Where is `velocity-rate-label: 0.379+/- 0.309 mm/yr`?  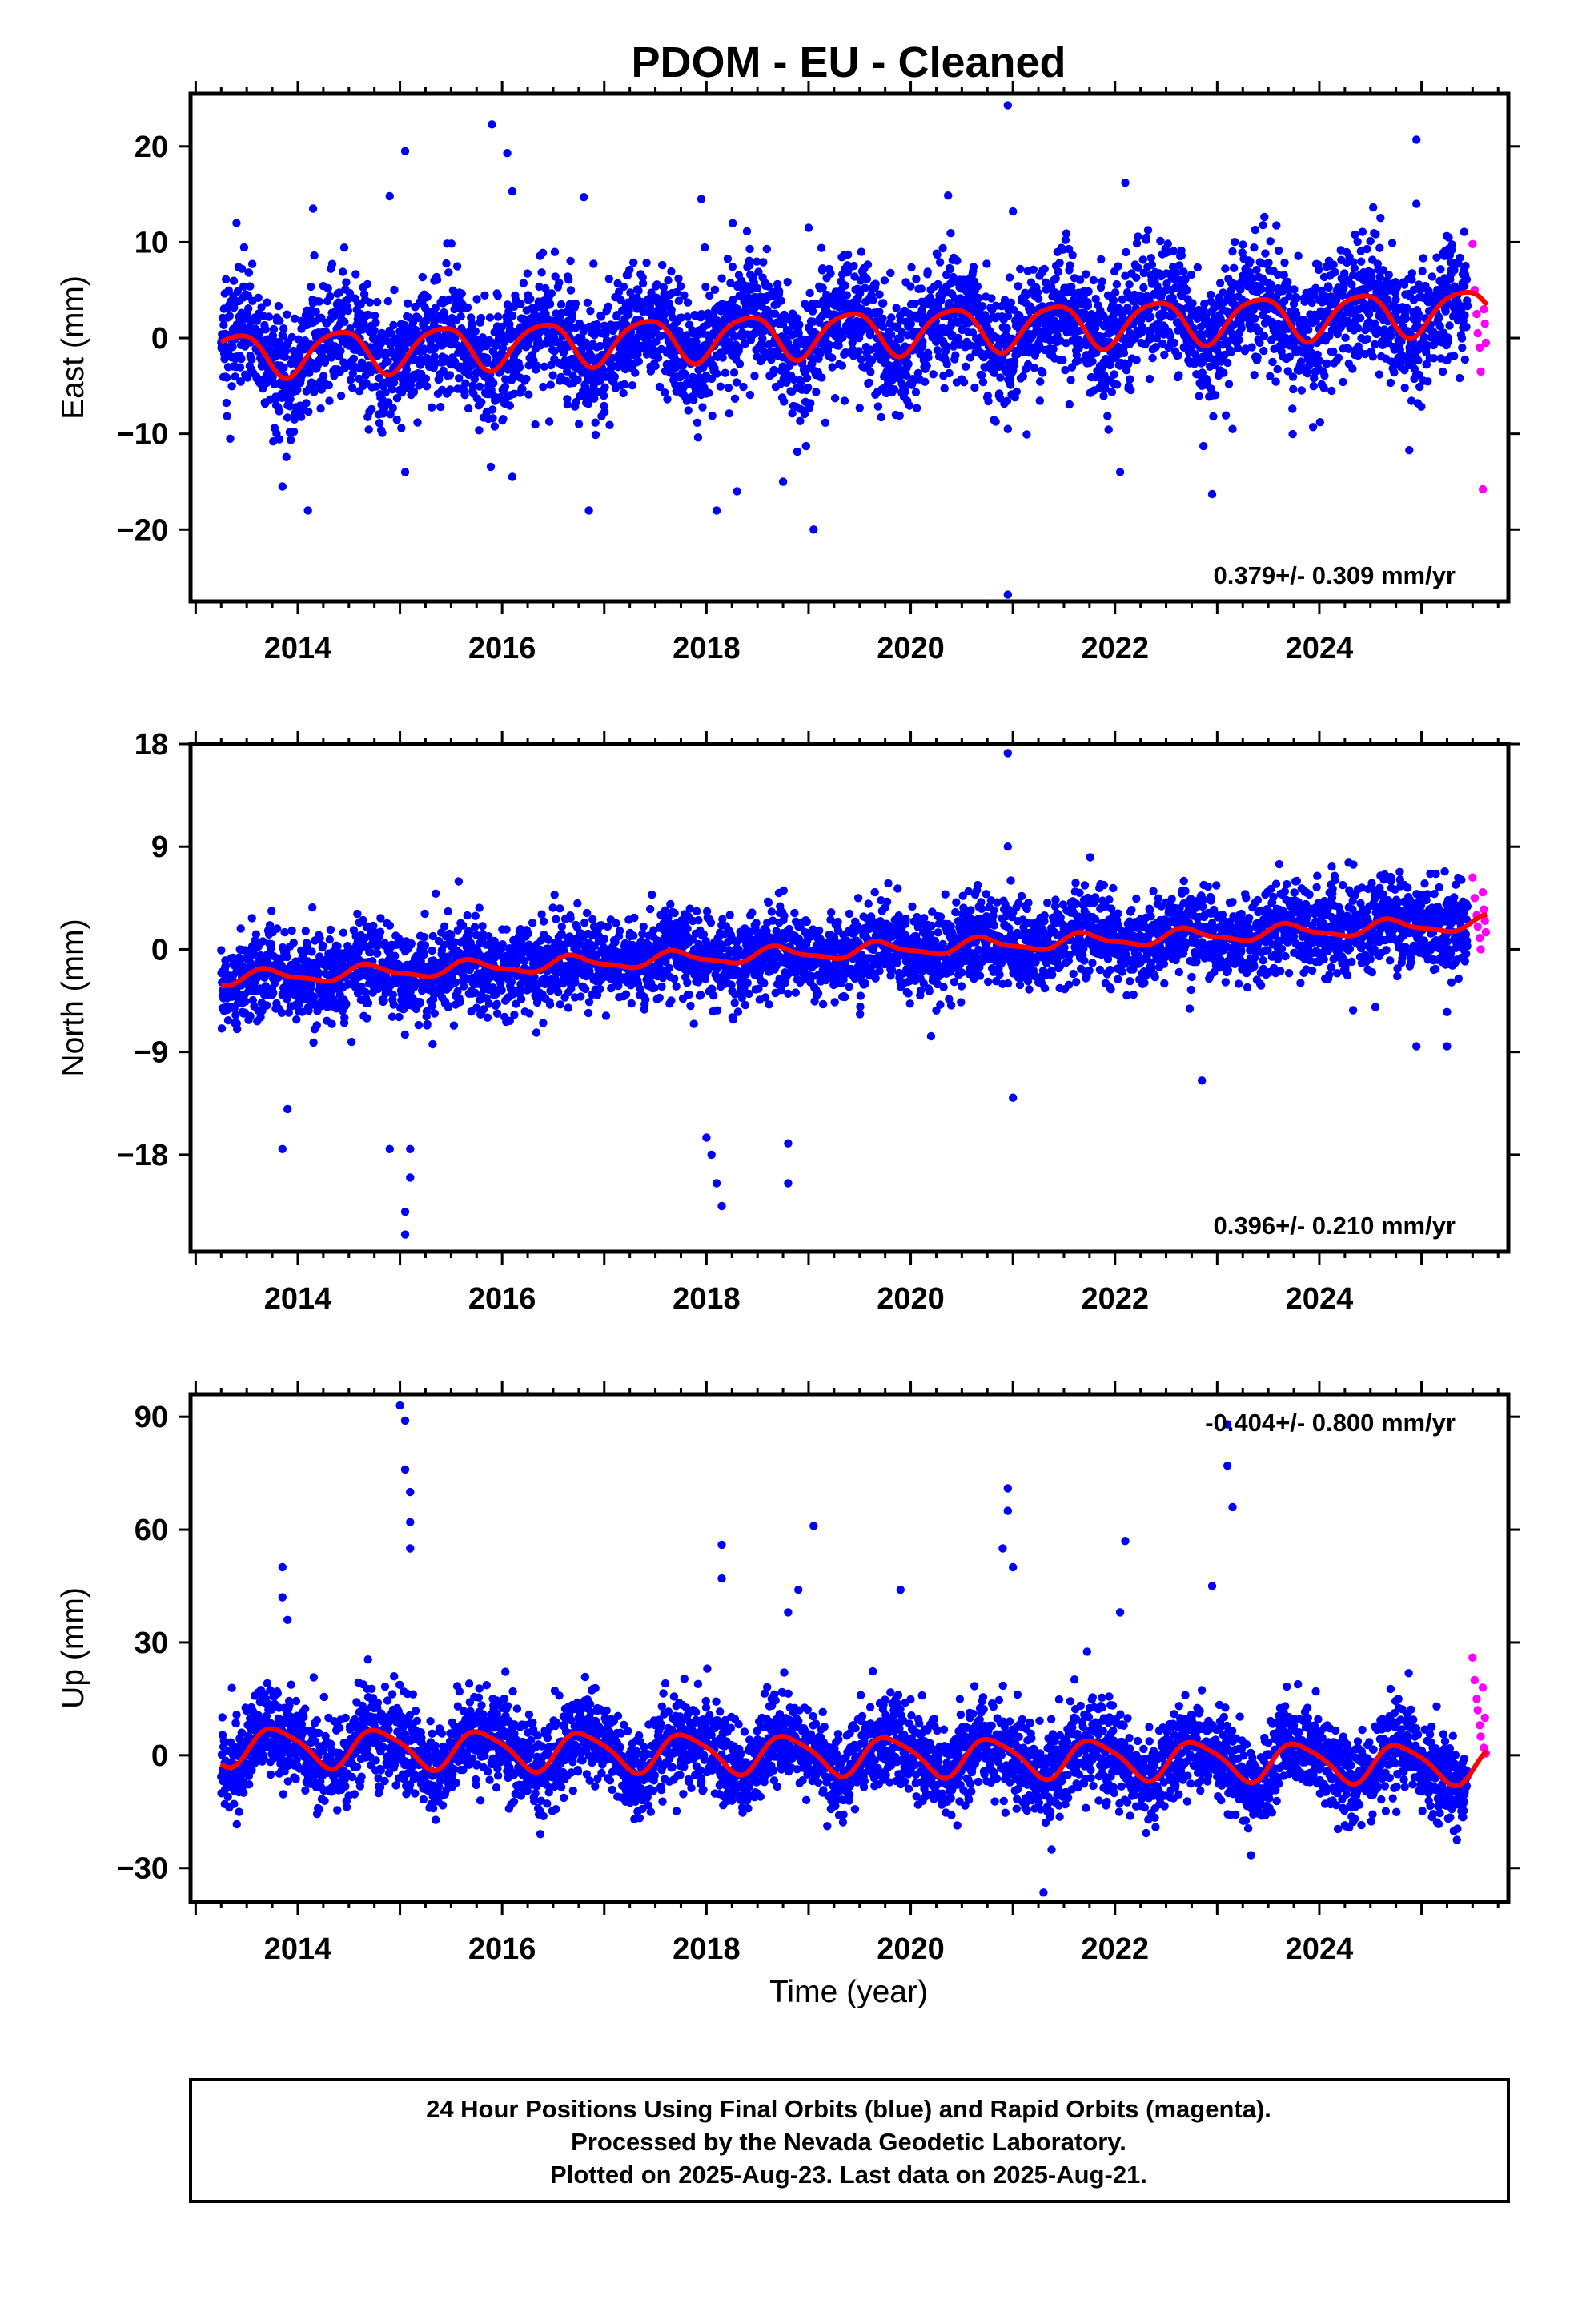 velocity-rate-label: 0.379+/- 0.309 mm/yr is located at coordinates (1335, 575).